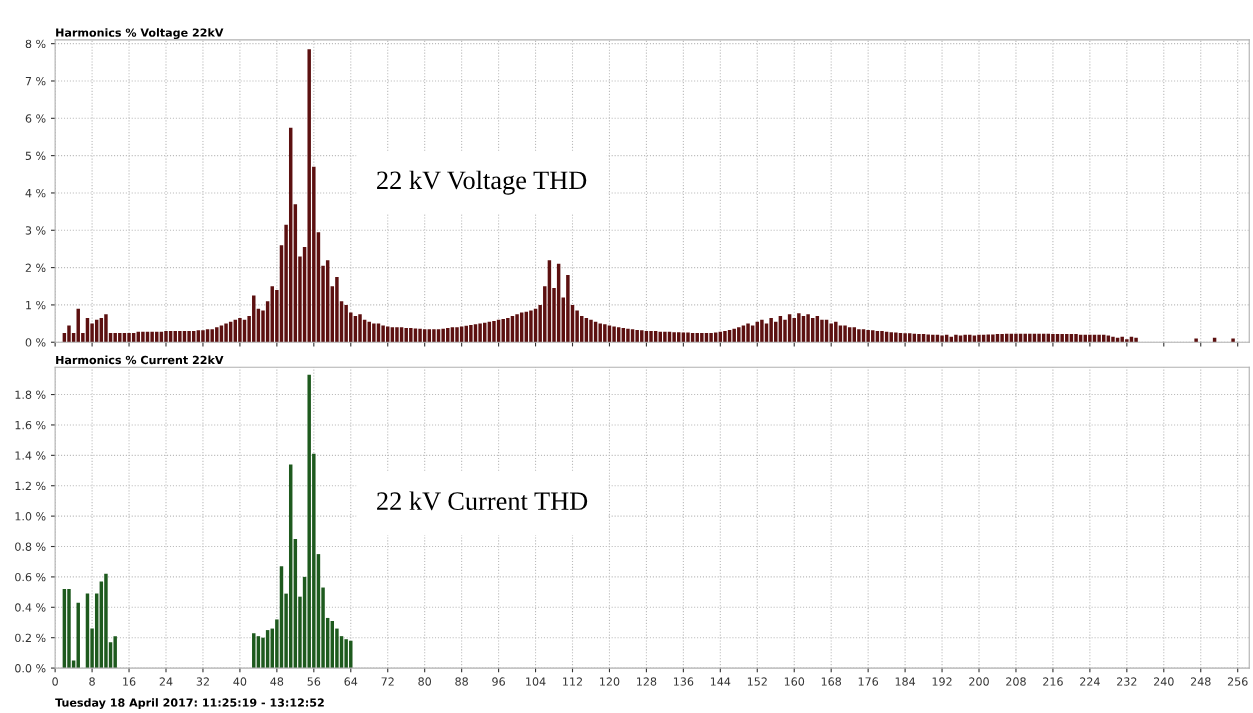  Describe the element at coordinates (30, 455) in the screenshot. I see `y-tick-label: 1.4 %` at that location.